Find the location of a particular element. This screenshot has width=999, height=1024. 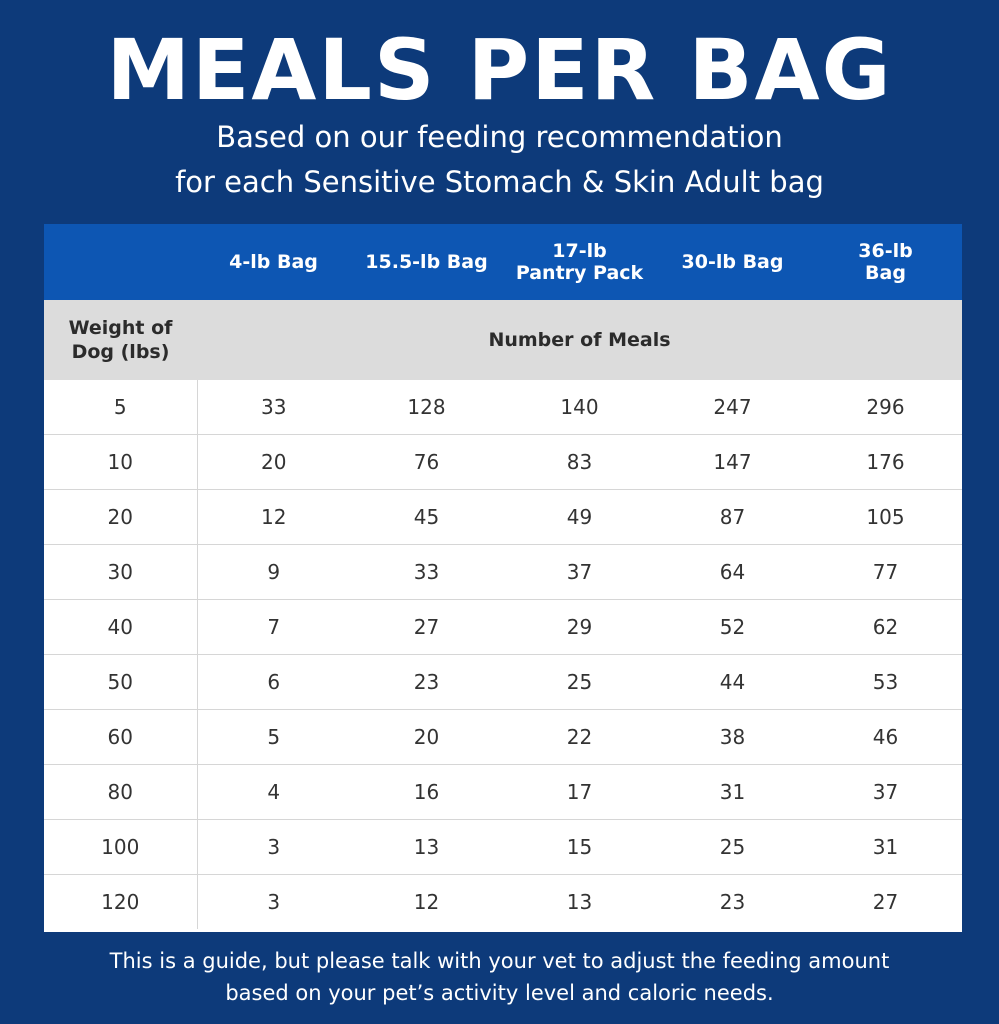

meals-count-cell: 247 is located at coordinates (732, 407).